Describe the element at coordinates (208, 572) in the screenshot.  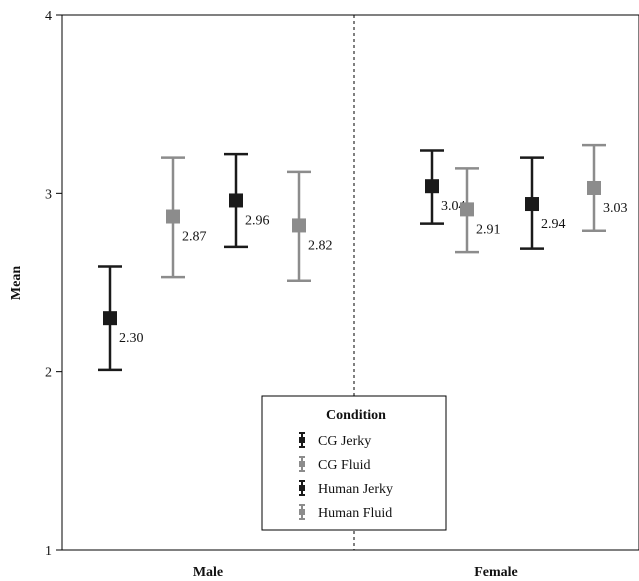
I see `category-label-male: Male` at that location.